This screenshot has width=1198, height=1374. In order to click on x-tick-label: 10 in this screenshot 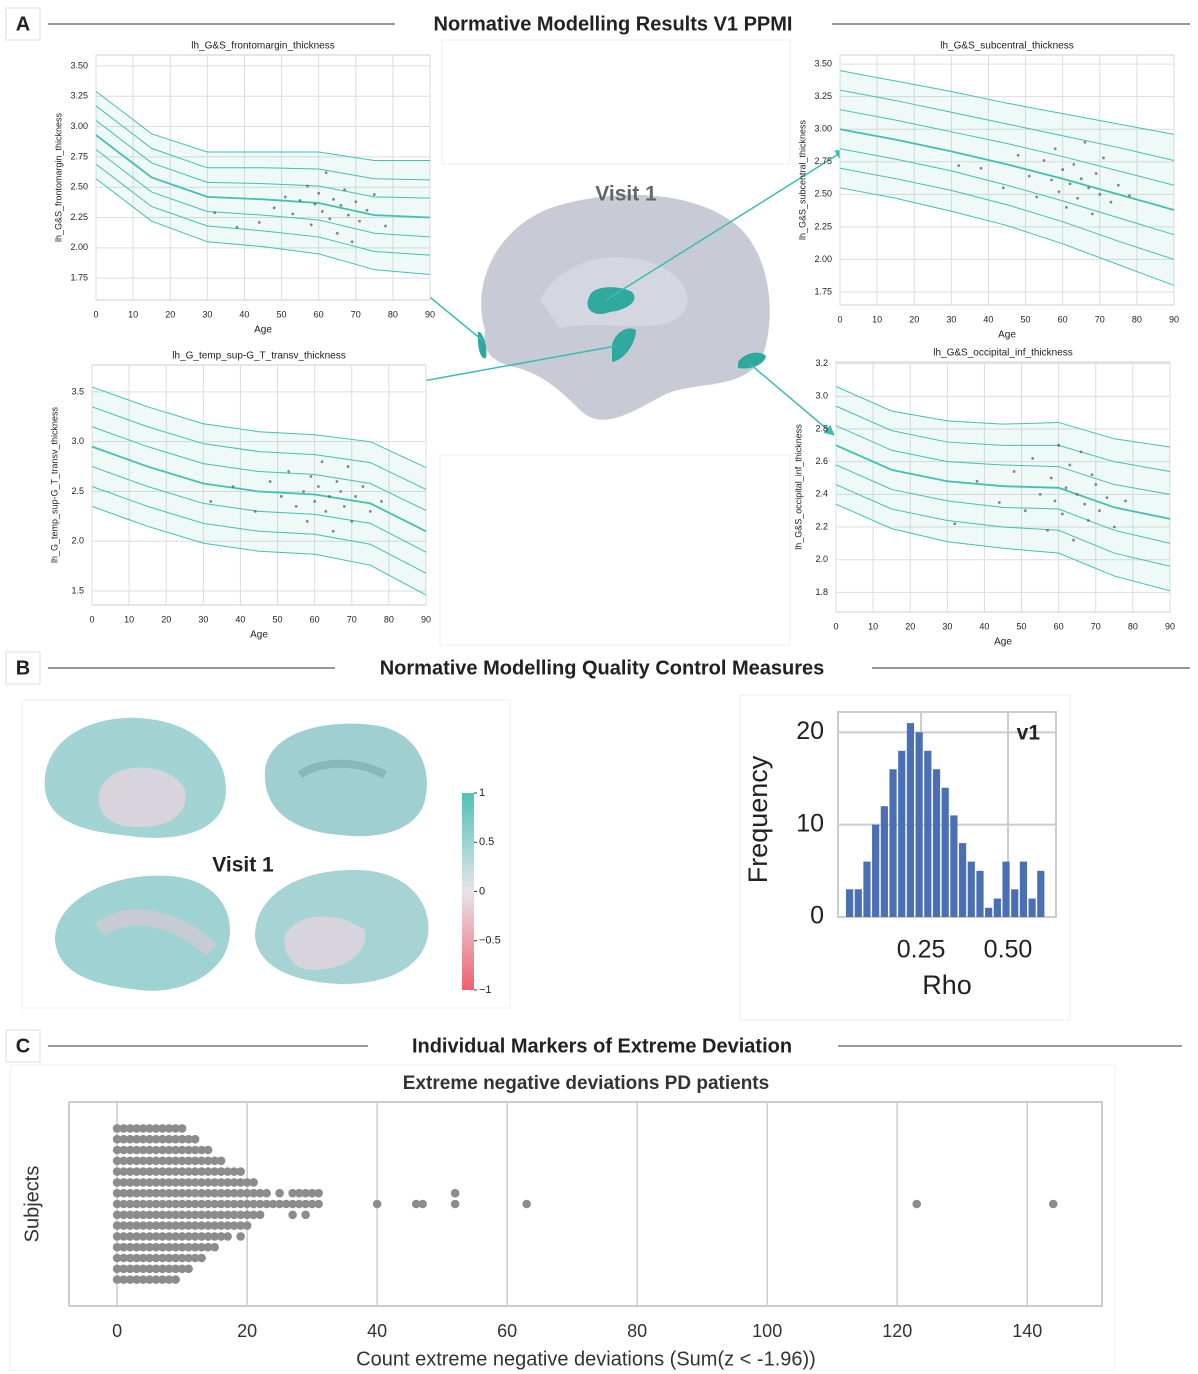, I will do `click(129, 619)`.